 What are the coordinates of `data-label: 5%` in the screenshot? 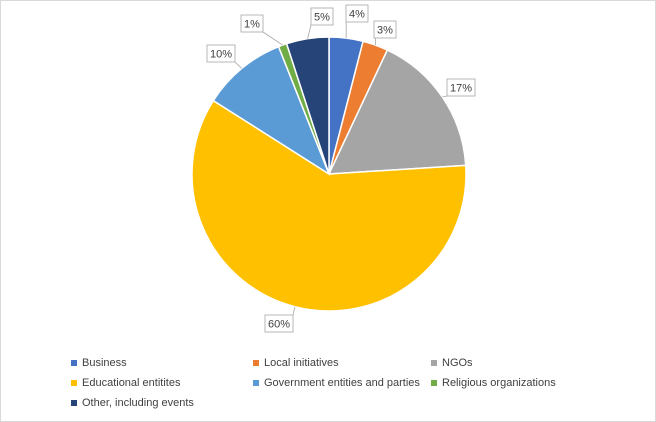 It's located at (322, 16).